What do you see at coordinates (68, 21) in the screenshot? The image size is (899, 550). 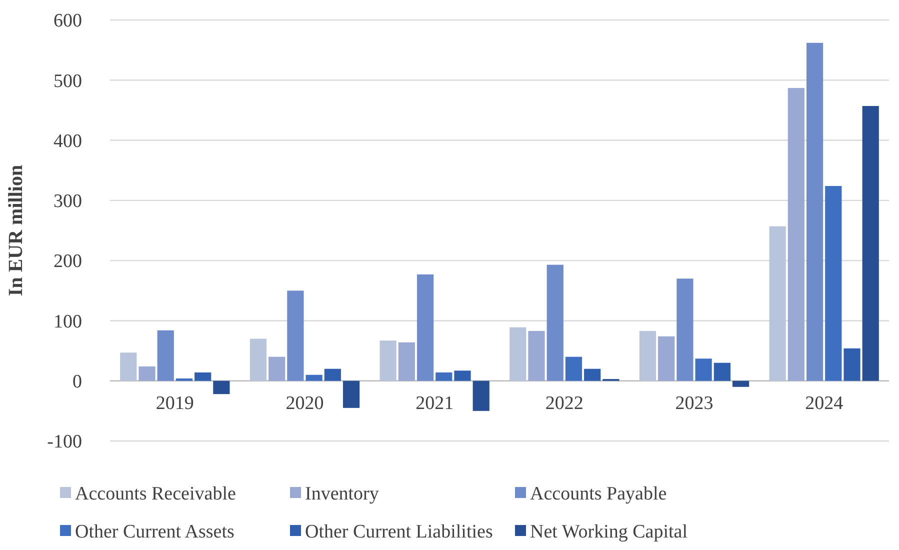 I see `y-tick-label: 600` at bounding box center [68, 21].